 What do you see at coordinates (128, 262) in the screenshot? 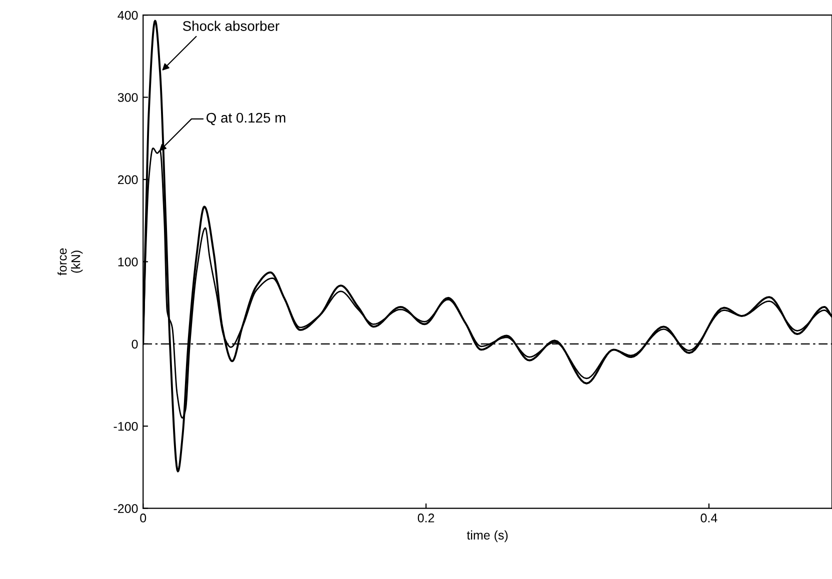
I see `y-tick-label: 100` at bounding box center [128, 262].